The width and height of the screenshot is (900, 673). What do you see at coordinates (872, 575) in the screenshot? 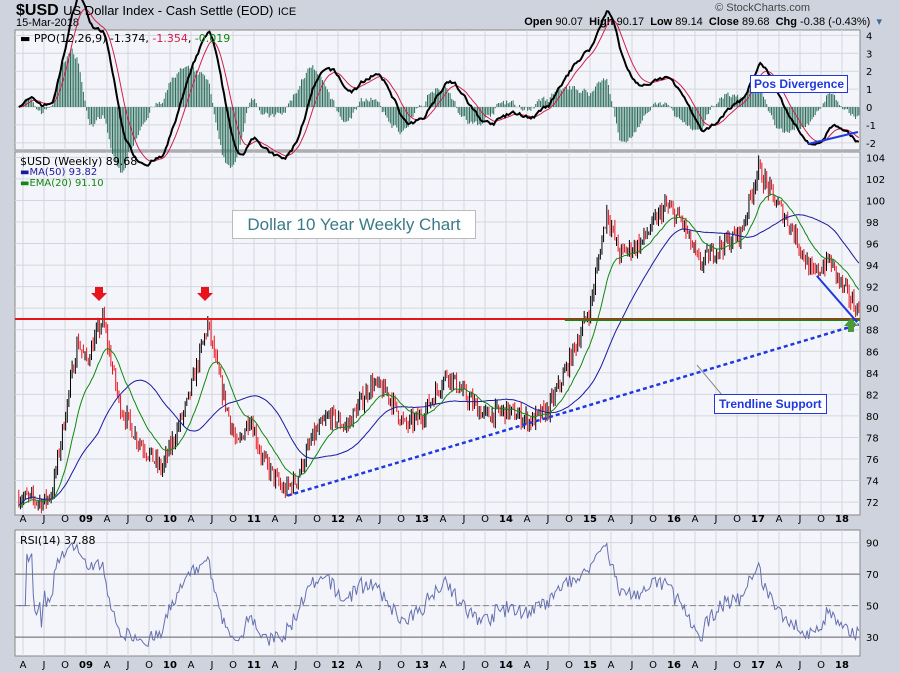
I see `y-tick-label: 70` at bounding box center [872, 575].